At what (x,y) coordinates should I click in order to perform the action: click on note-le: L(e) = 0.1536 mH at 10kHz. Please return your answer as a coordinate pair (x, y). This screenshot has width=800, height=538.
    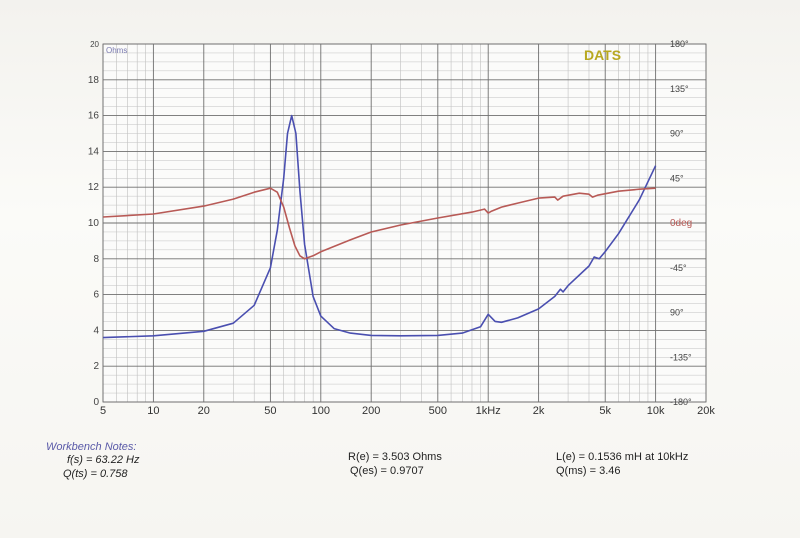
    Looking at the image, I should click on (622, 457).